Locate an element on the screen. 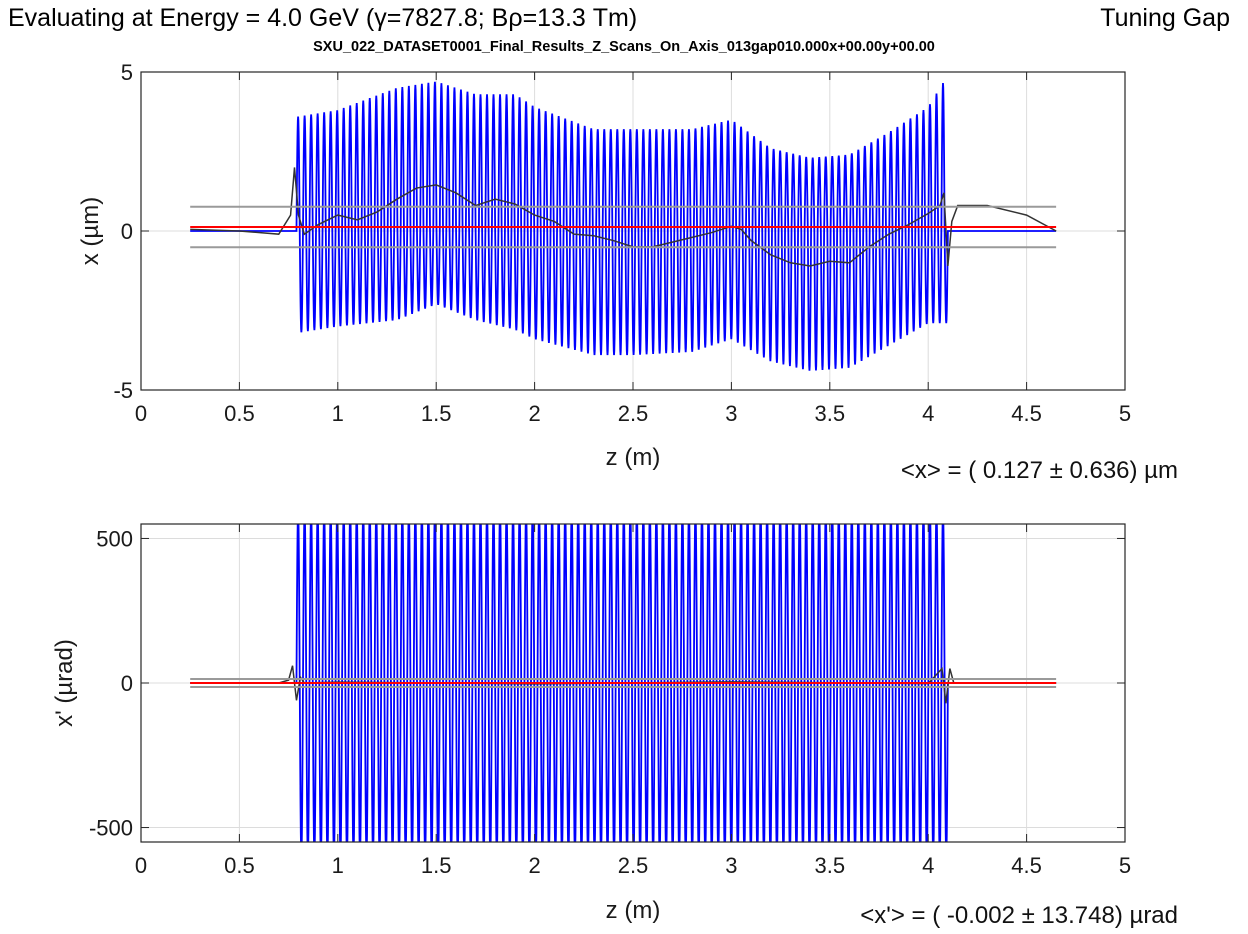  title-energy: 4.0 GeV is located at coordinates (313, 18).